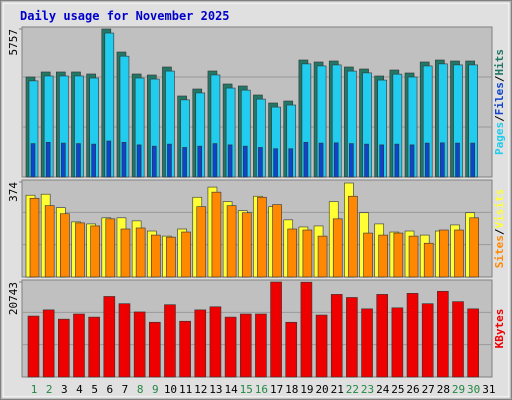  I want to click on legend-entry: Files, so click(499, 98).